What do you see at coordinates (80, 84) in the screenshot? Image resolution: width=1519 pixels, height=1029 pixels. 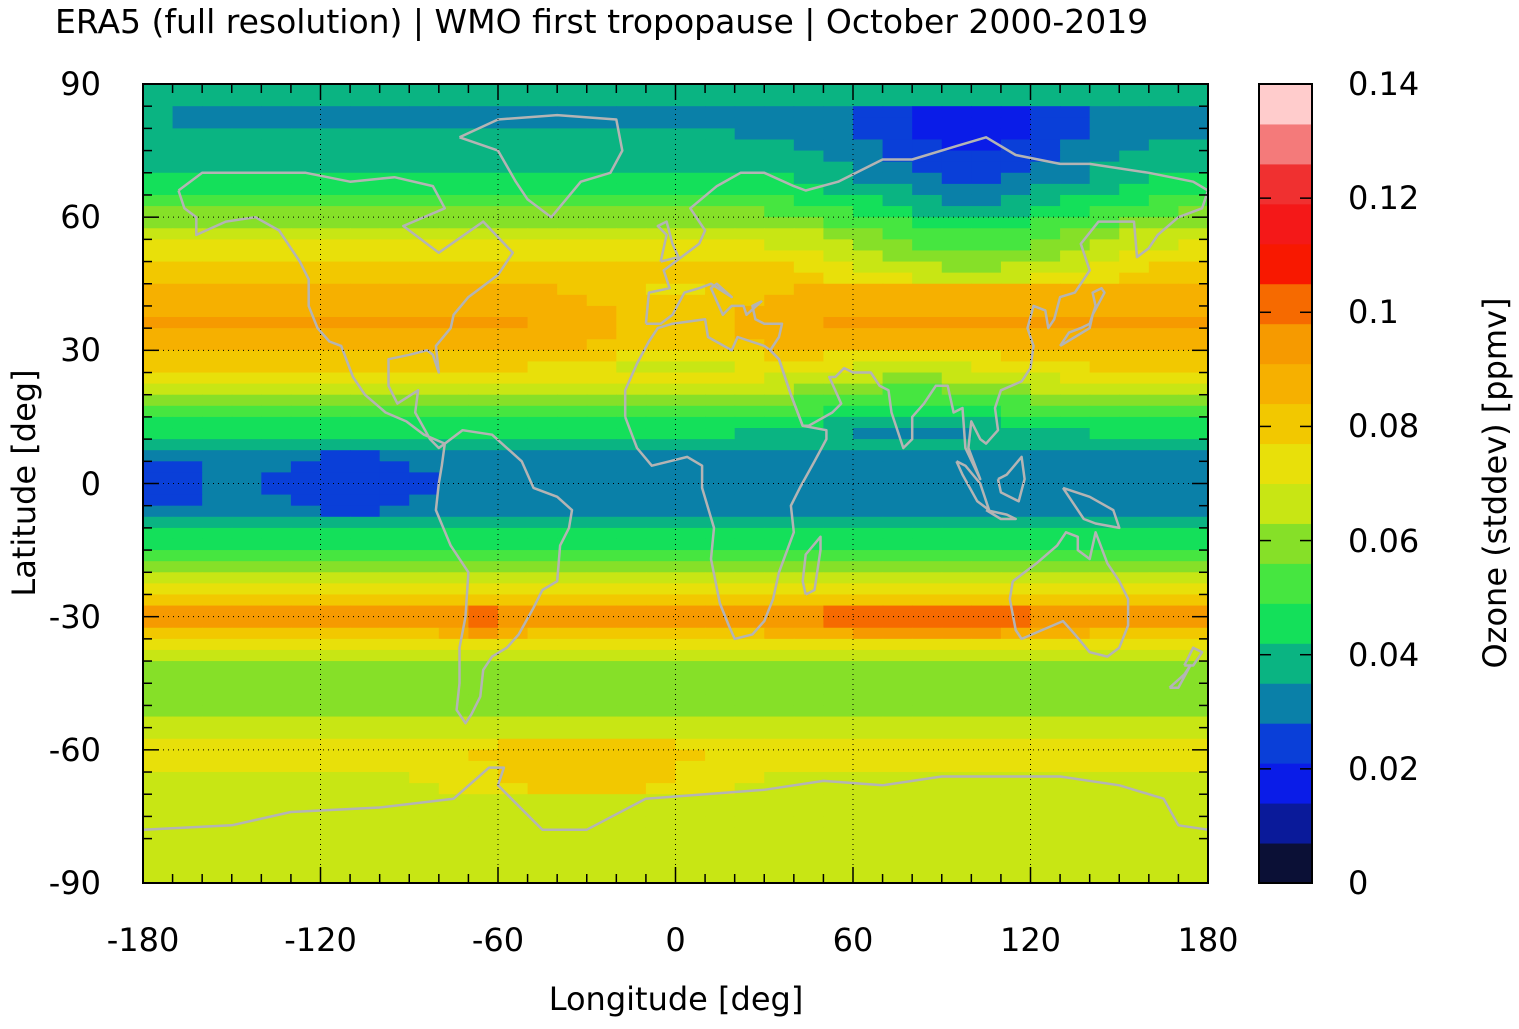 I see `y-tick-label: 90` at bounding box center [80, 84].